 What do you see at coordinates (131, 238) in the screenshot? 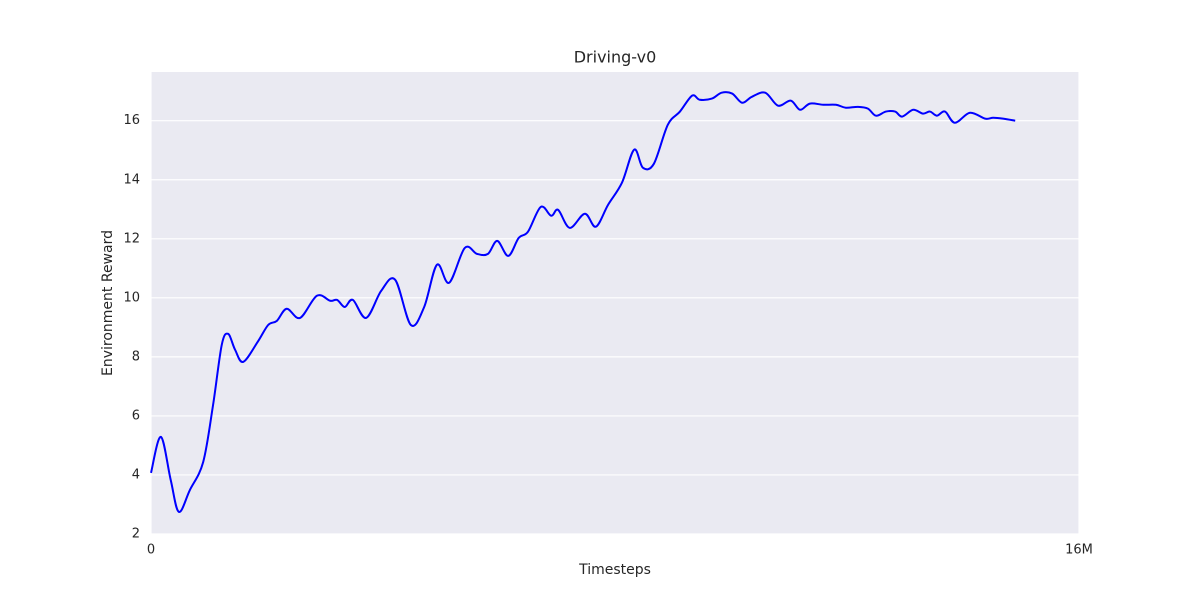
I see `y-tick-label: 12` at bounding box center [131, 238].